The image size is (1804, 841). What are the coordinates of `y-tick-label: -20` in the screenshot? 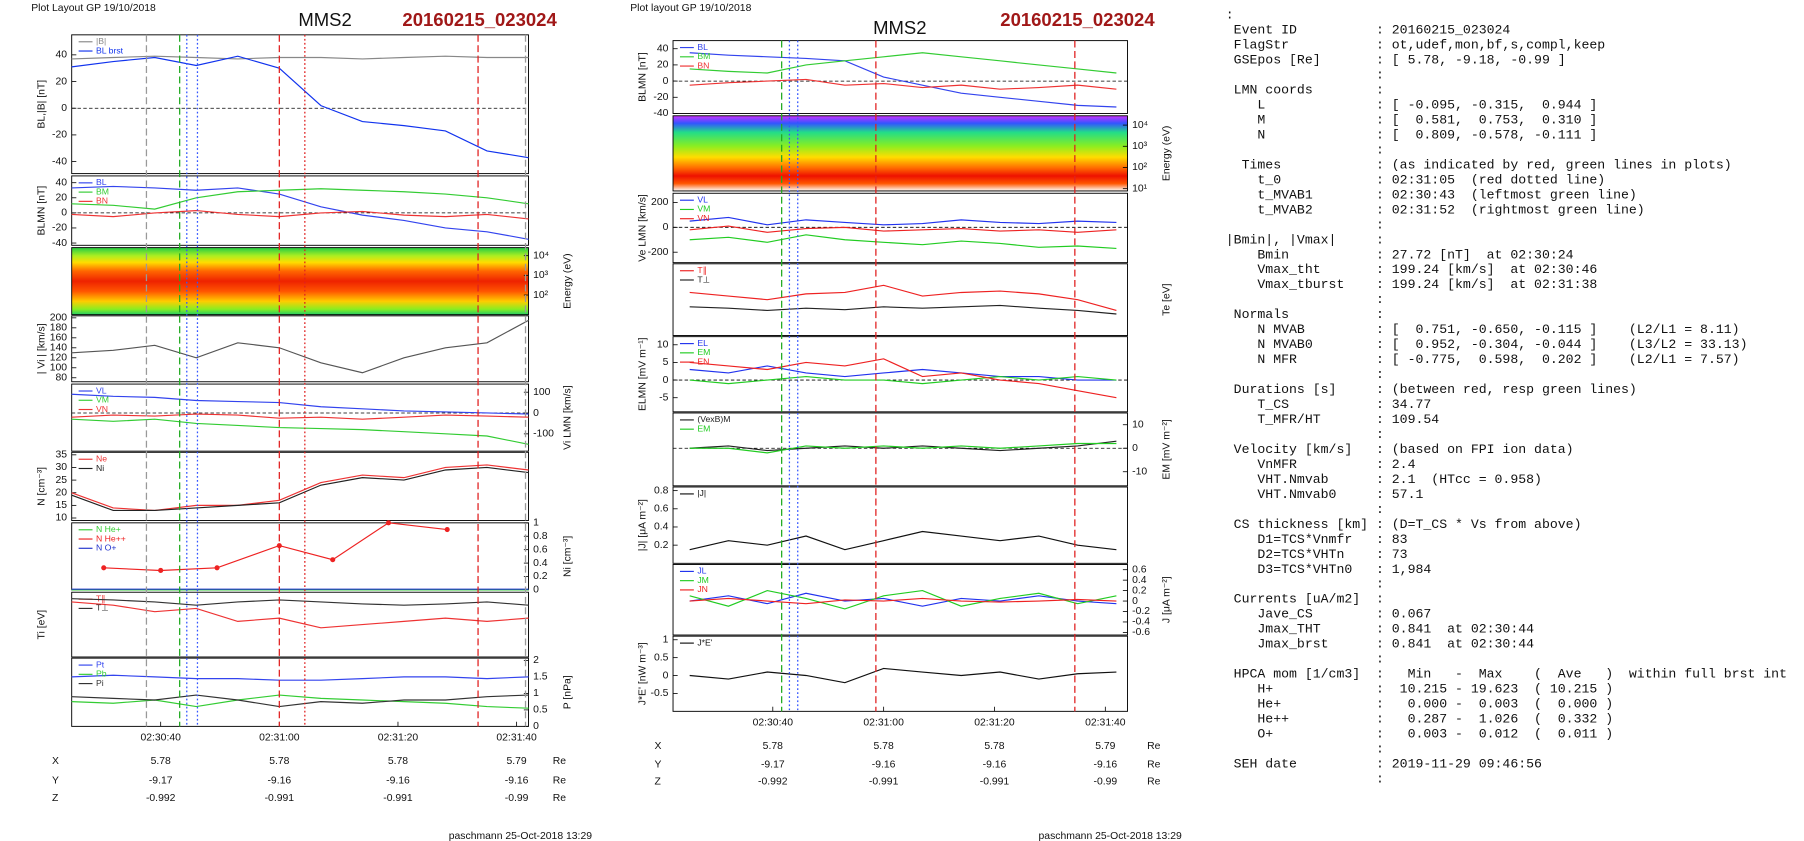 It's located at (660, 97).